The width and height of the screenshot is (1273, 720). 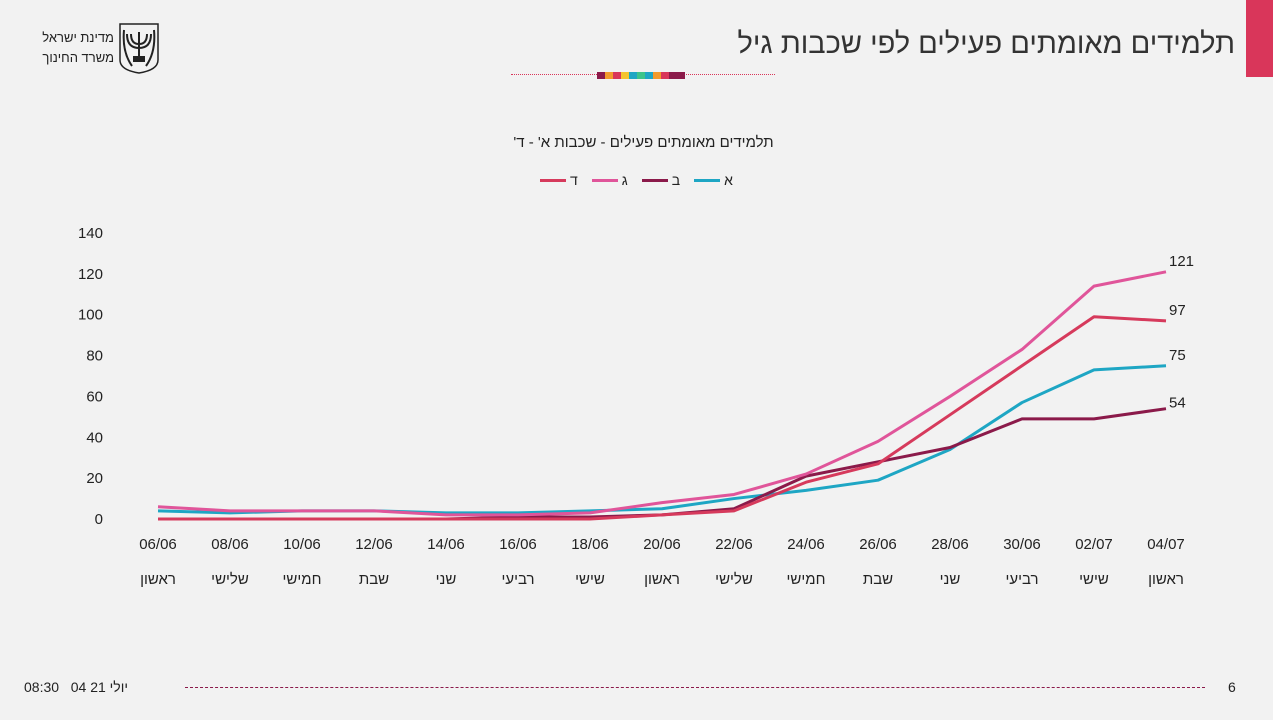 I want to click on legend-item: ב, so click(x=661, y=180).